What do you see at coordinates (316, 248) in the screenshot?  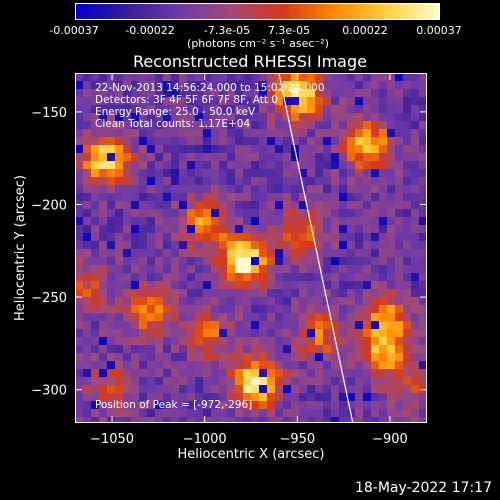 I see `solar-limb-line` at bounding box center [316, 248].